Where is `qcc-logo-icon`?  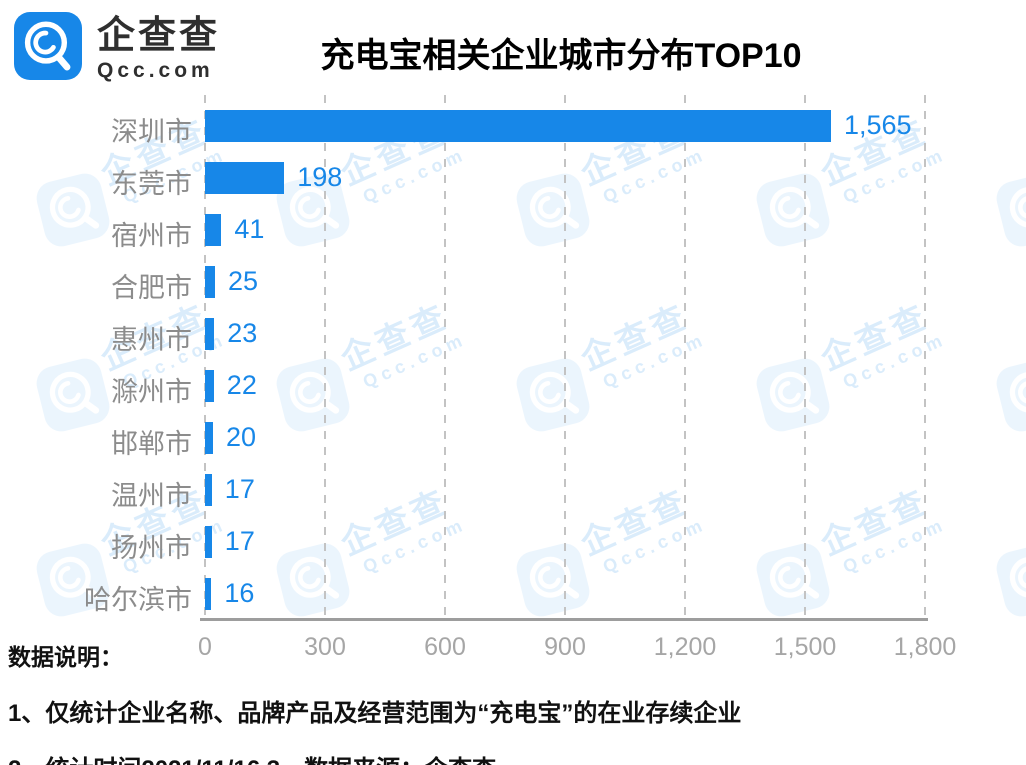 qcc-logo-icon is located at coordinates (48, 46).